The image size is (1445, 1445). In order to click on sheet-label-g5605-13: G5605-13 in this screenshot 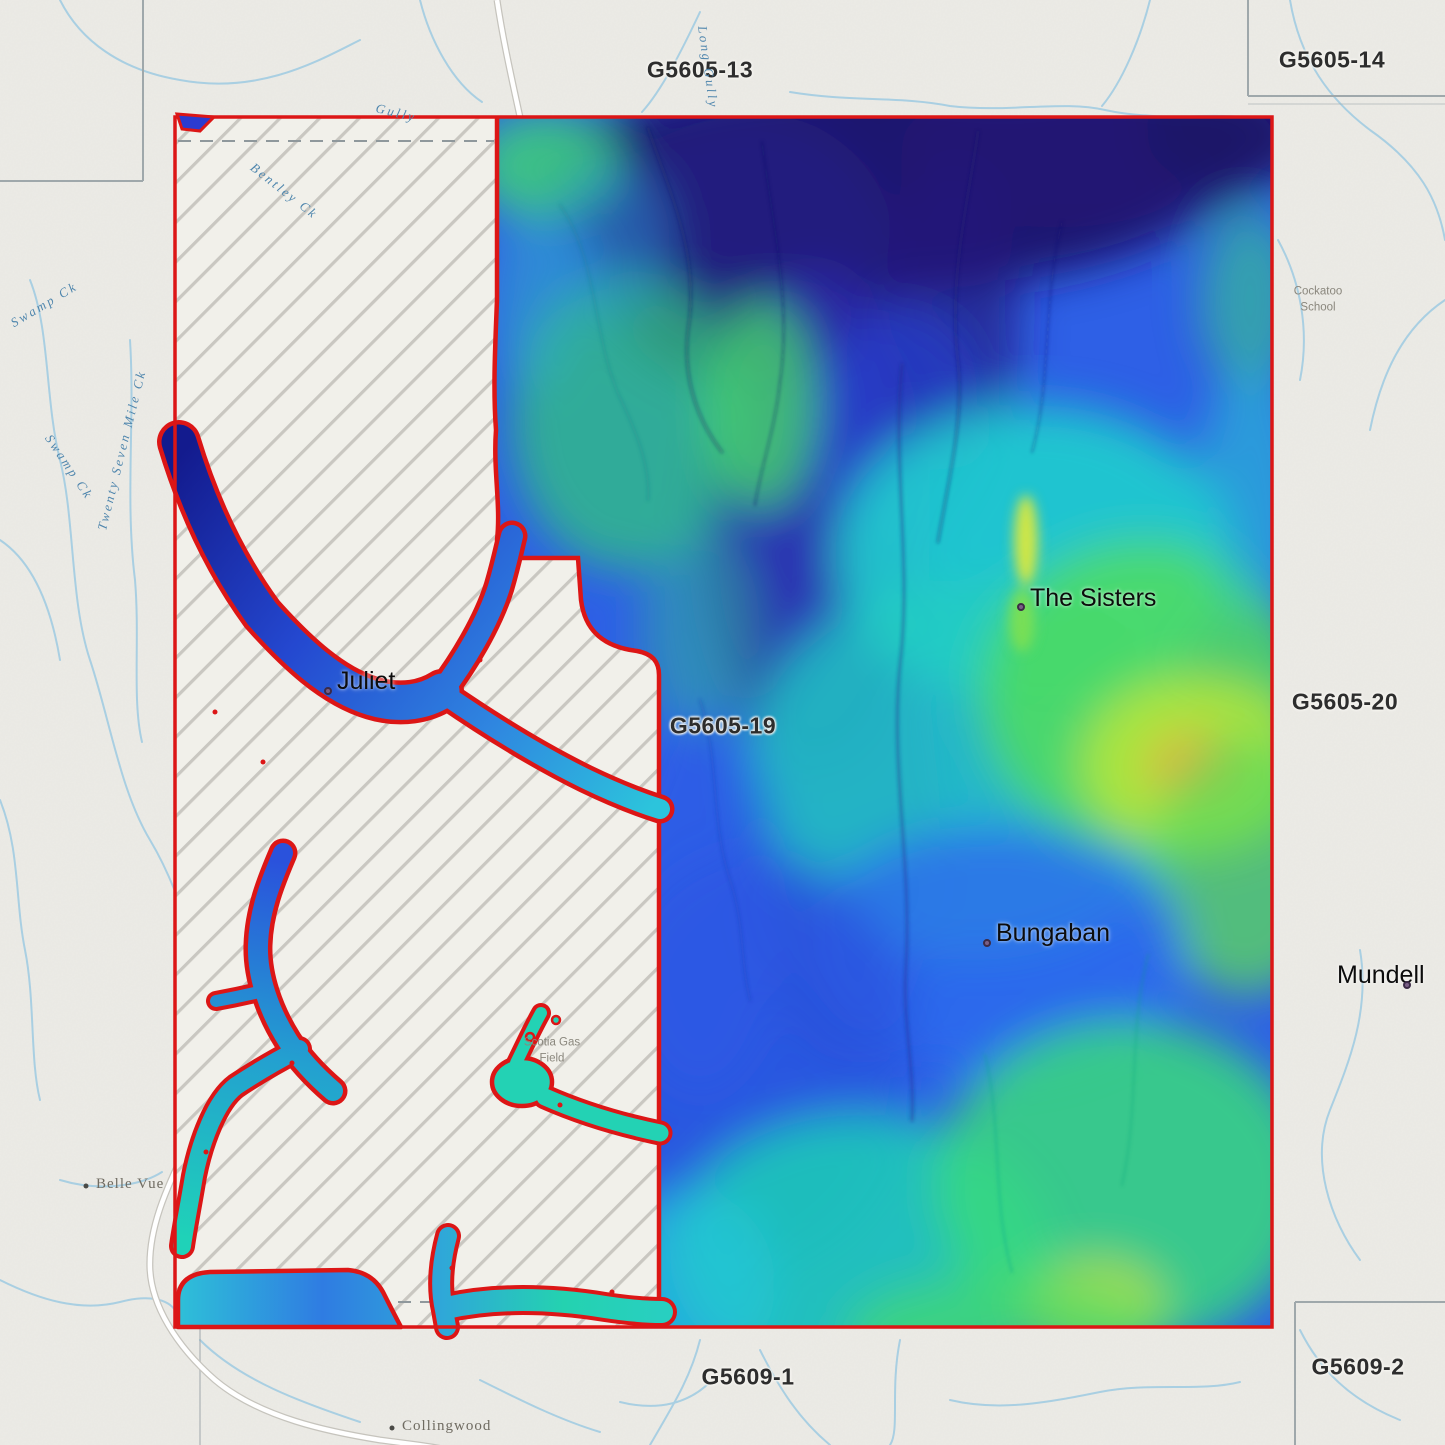, I will do `click(700, 69)`.